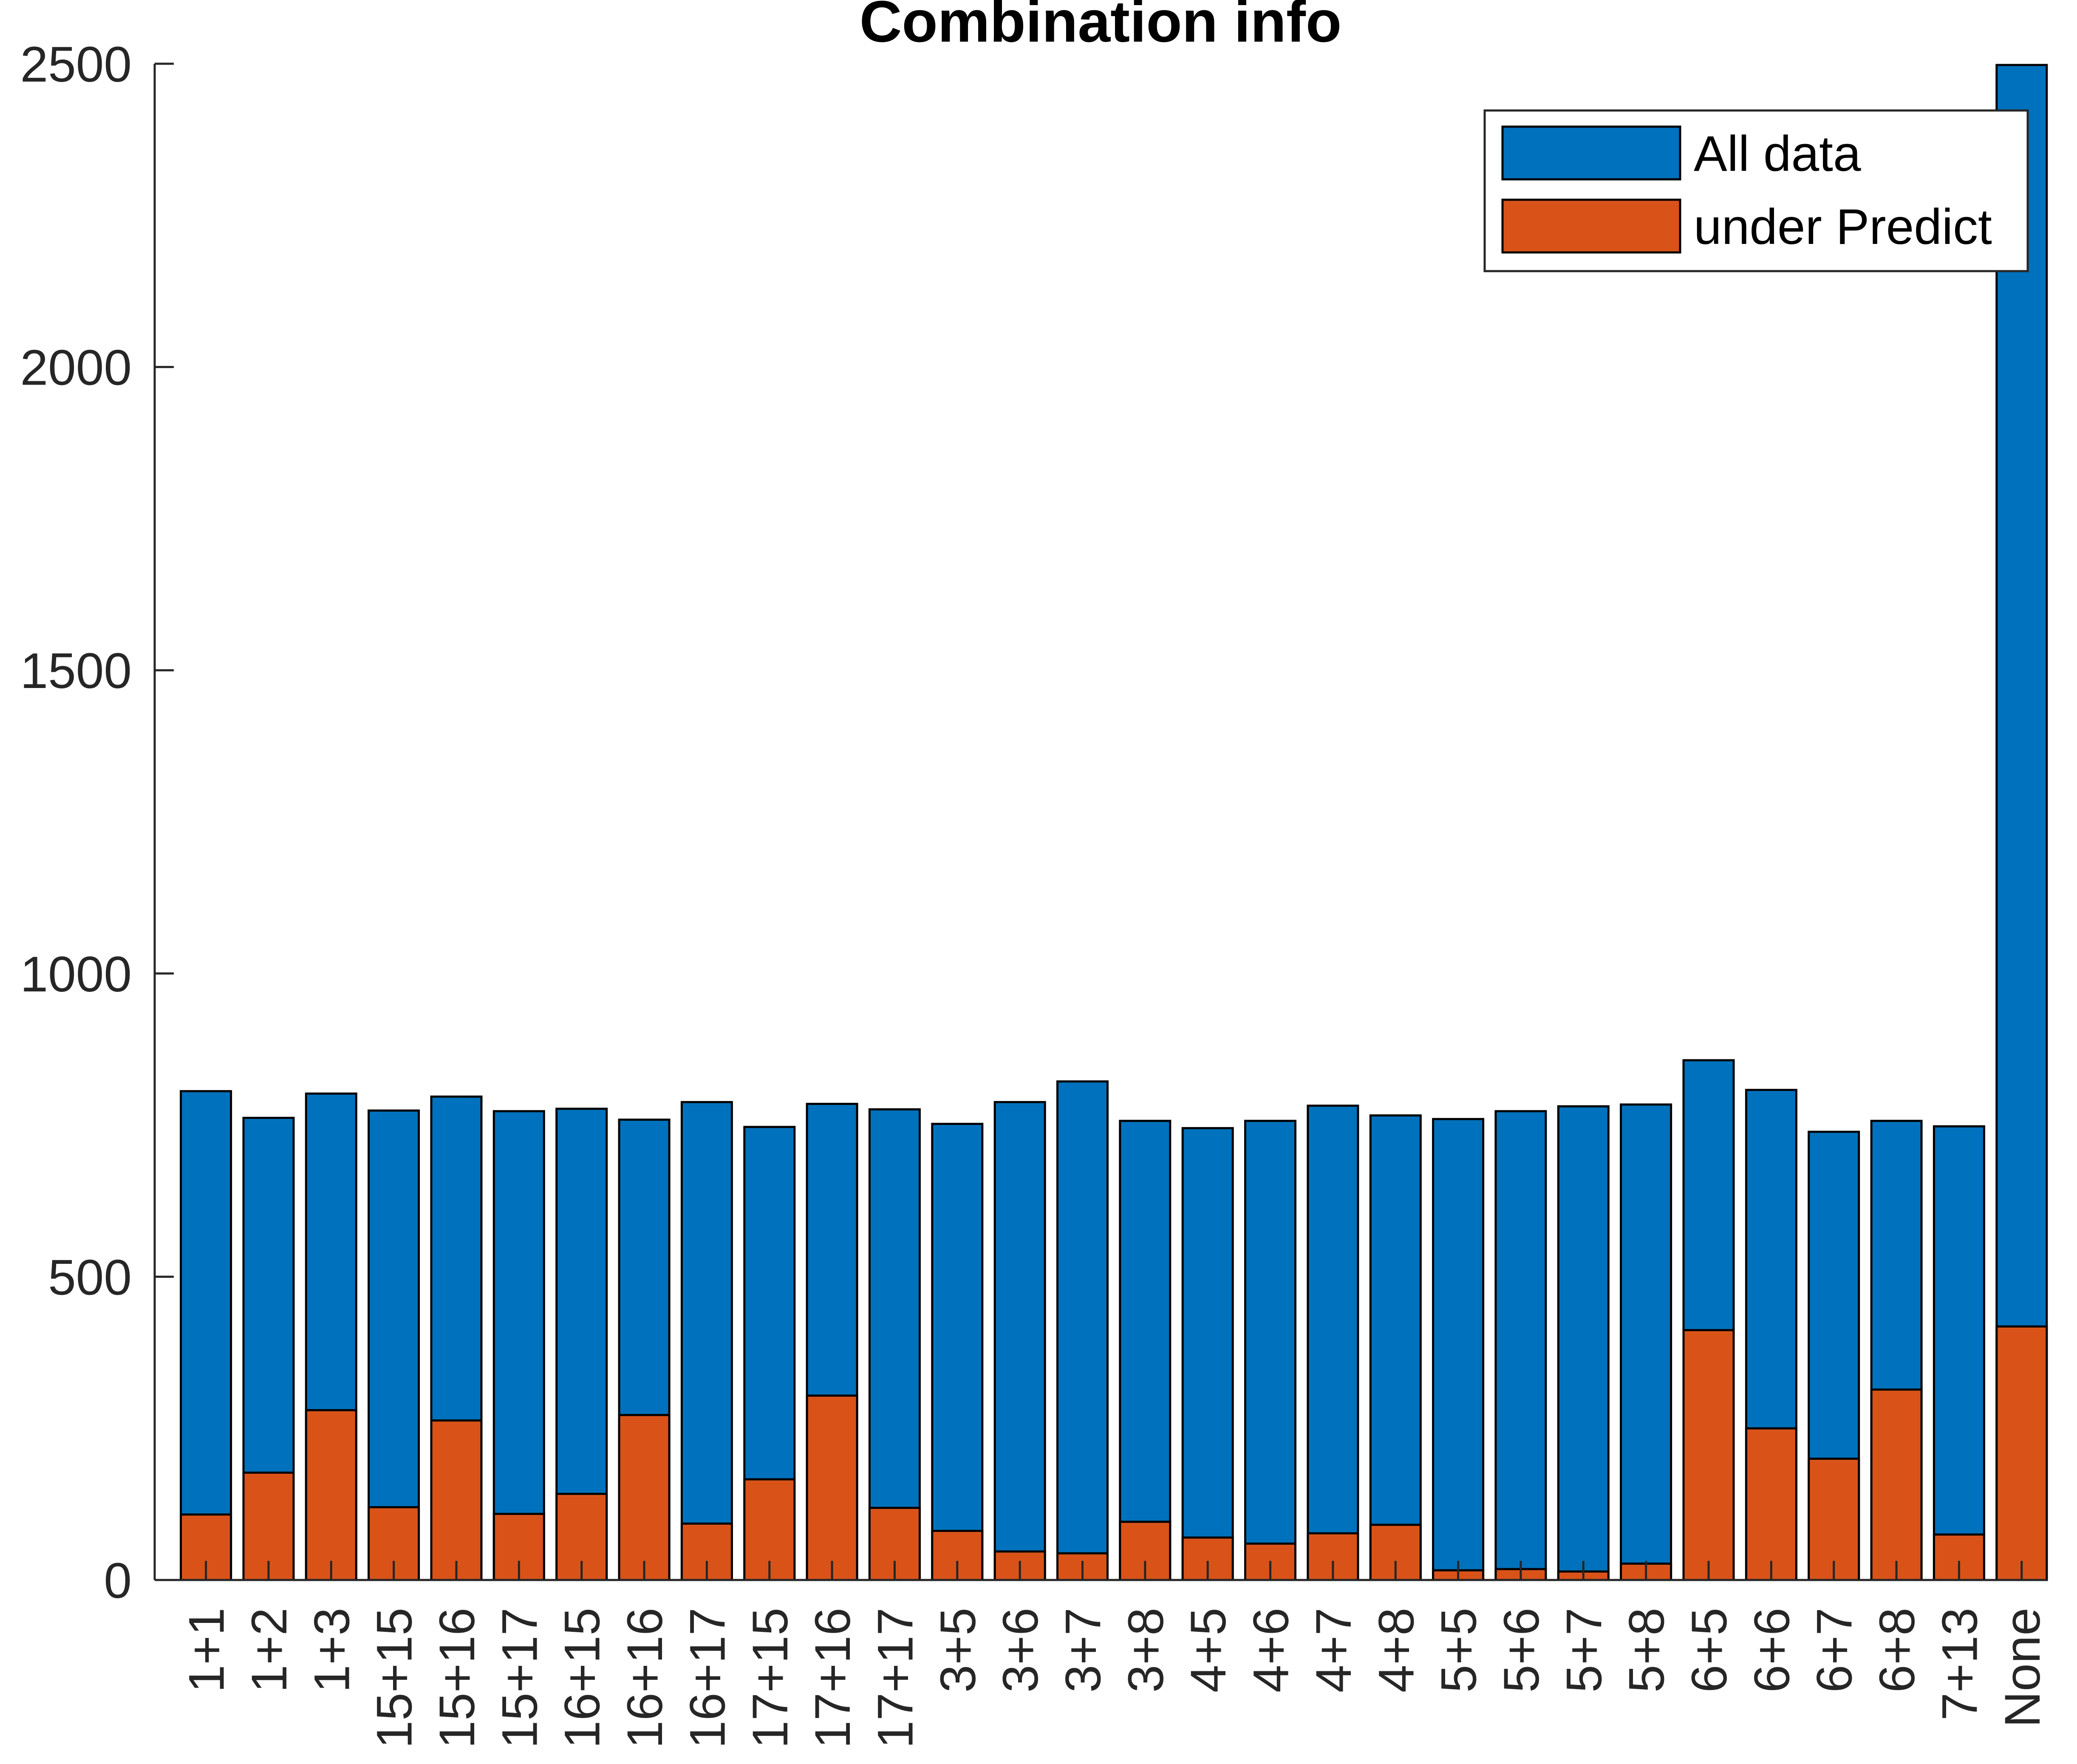  I want to click on bar-under-predict-16+15, so click(581, 1536).